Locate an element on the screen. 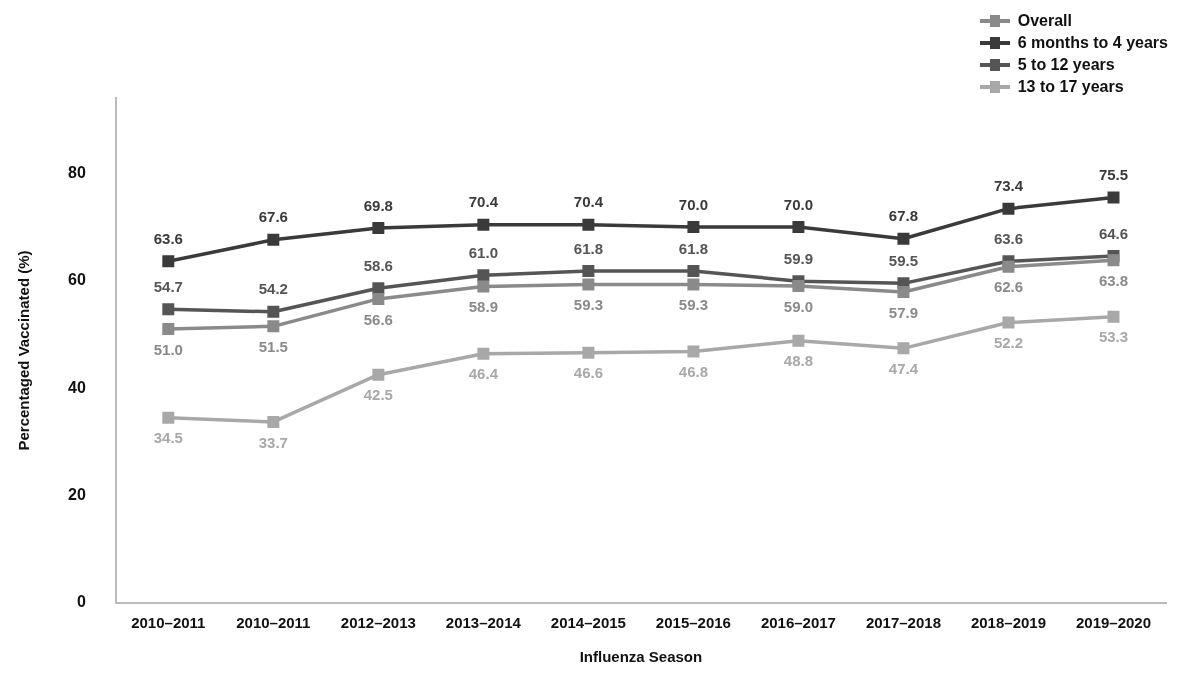  legend-label: 6 months to 4 years is located at coordinates (1092, 43).